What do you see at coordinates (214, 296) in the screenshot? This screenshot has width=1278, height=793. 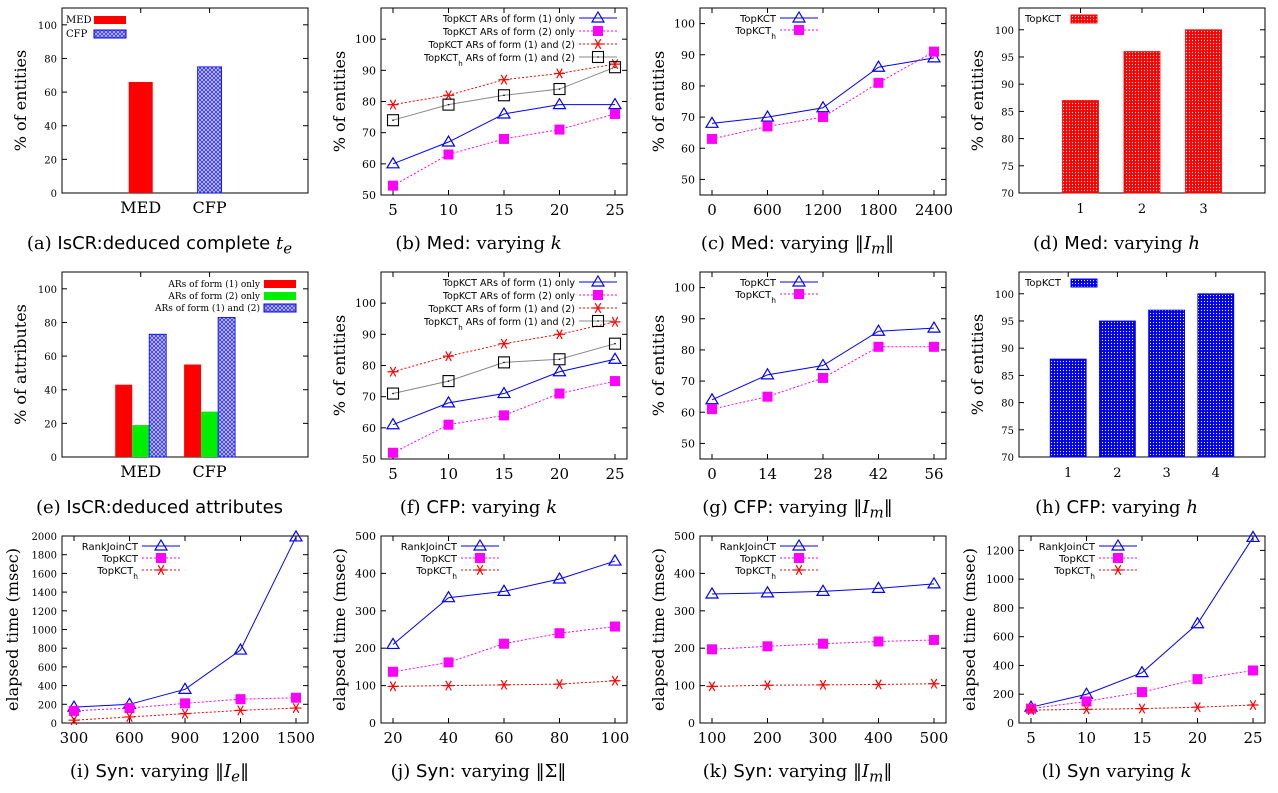 I see `legend-label: ARs of form (2) only` at bounding box center [214, 296].